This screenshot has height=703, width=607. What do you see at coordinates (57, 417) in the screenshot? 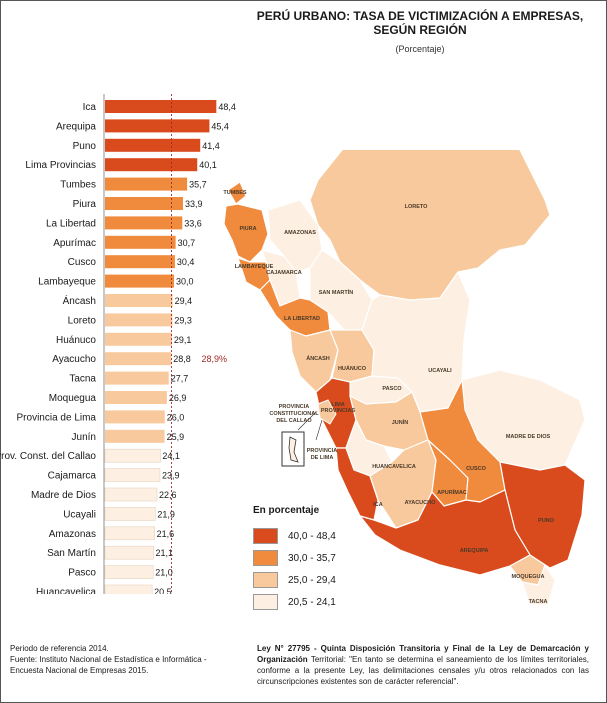
I see `category-label: Provincia de Lima` at bounding box center [57, 417].